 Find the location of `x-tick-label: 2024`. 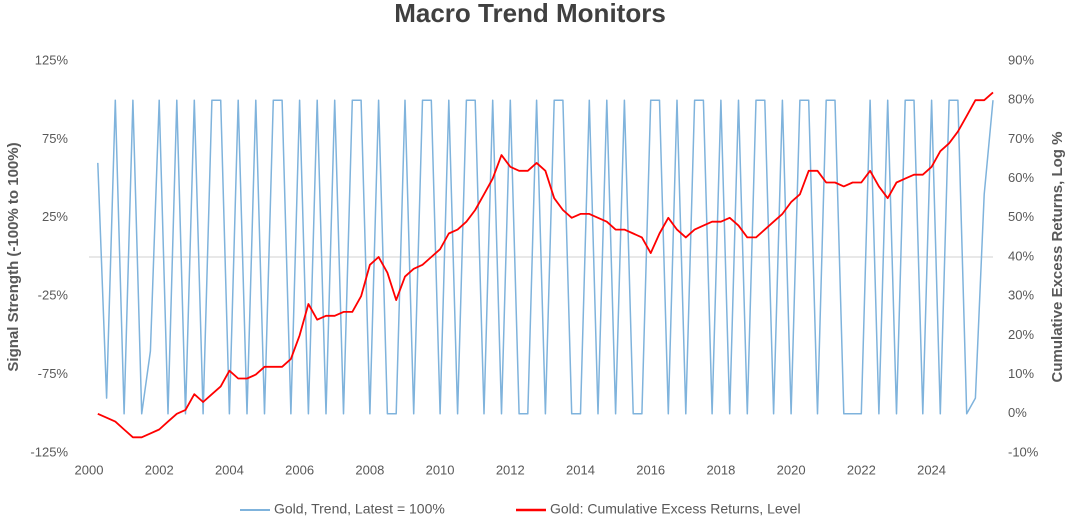

x-tick-label: 2024 is located at coordinates (931, 469).